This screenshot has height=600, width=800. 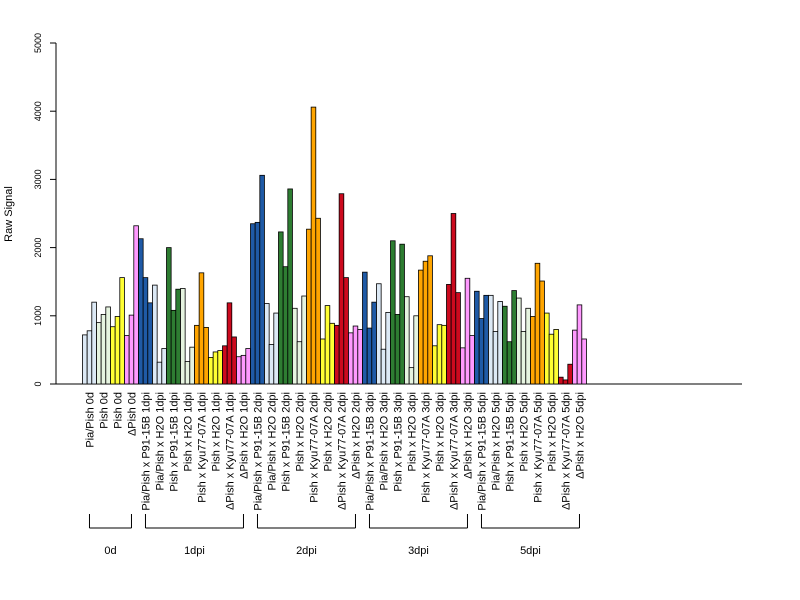 I want to click on y-tick-label: 4000, so click(x=38, y=111).